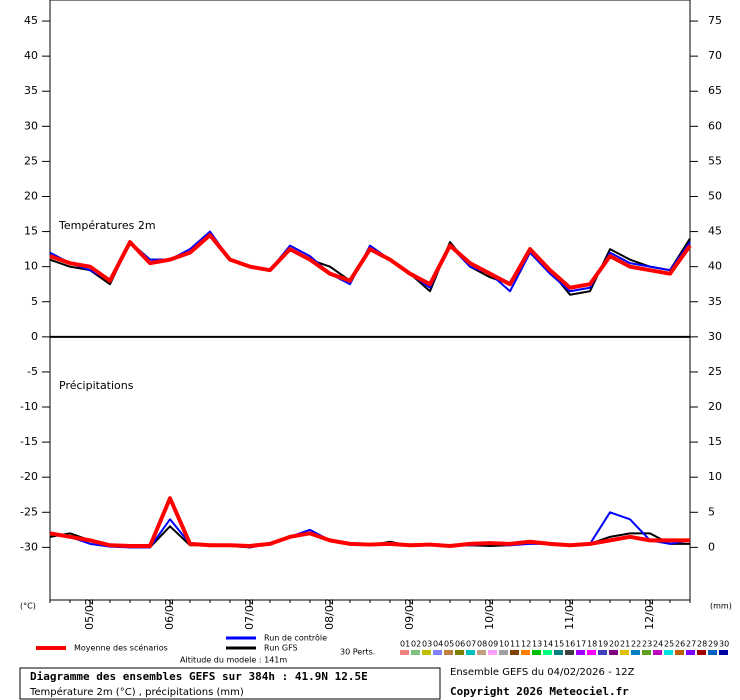 This screenshot has width=740, height=700. Describe the element at coordinates (680, 644) in the screenshot. I see `member-label: 26` at that location.